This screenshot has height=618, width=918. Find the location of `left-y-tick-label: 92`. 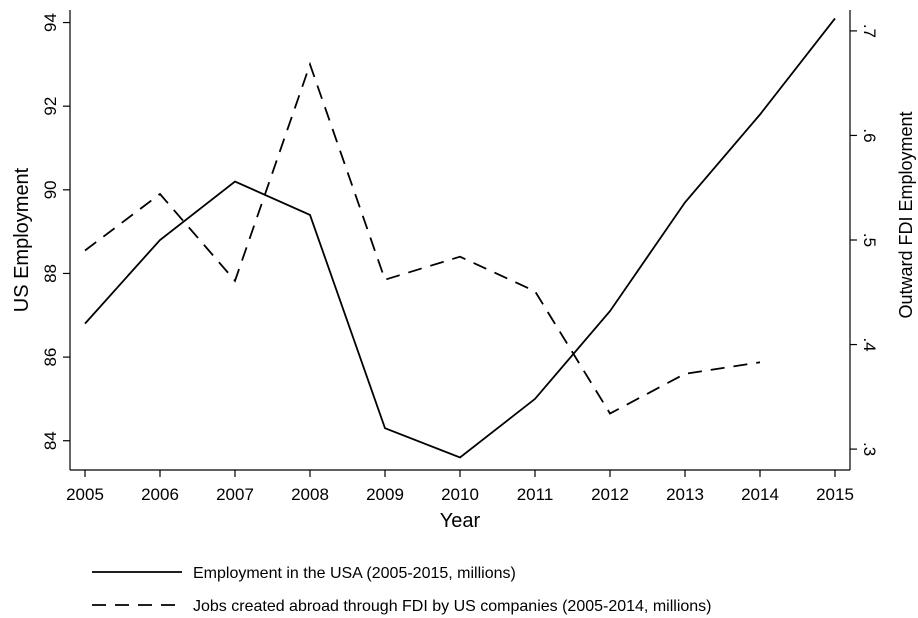

left-y-tick-label: 92 is located at coordinates (50, 106).